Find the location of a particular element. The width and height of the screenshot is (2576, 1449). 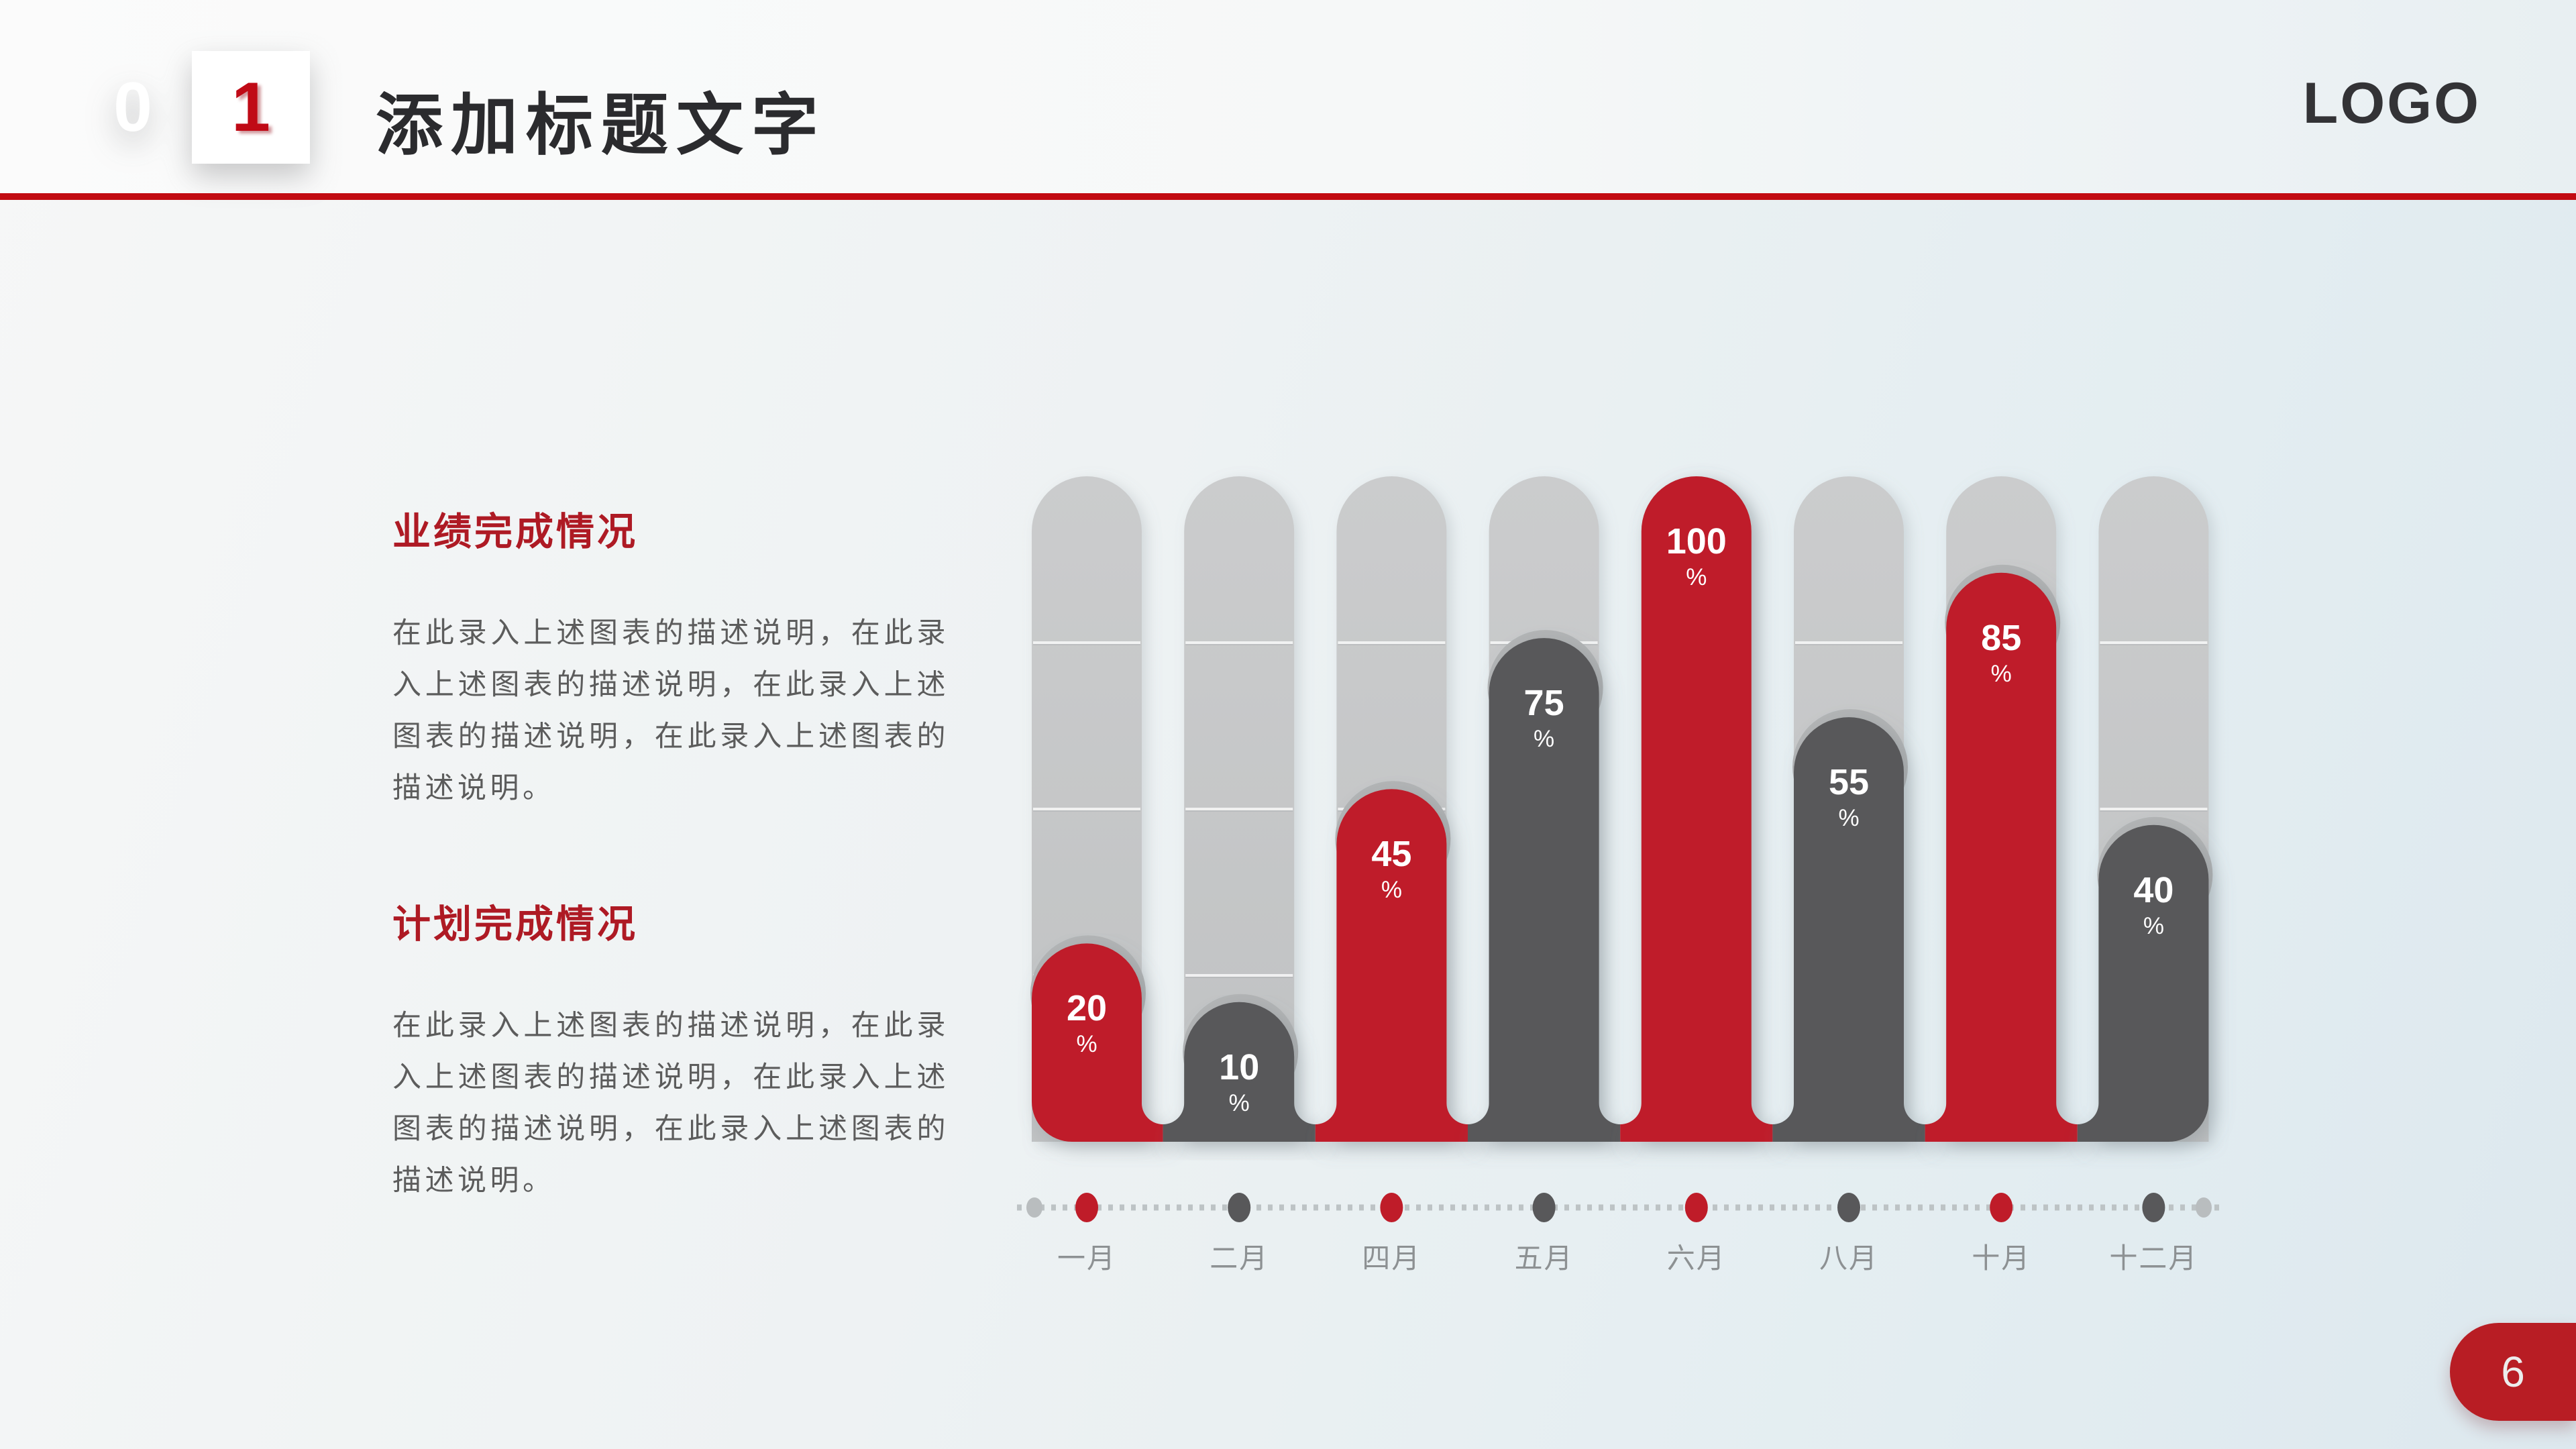

bar-column: 55% 八月 is located at coordinates (1848, 875).